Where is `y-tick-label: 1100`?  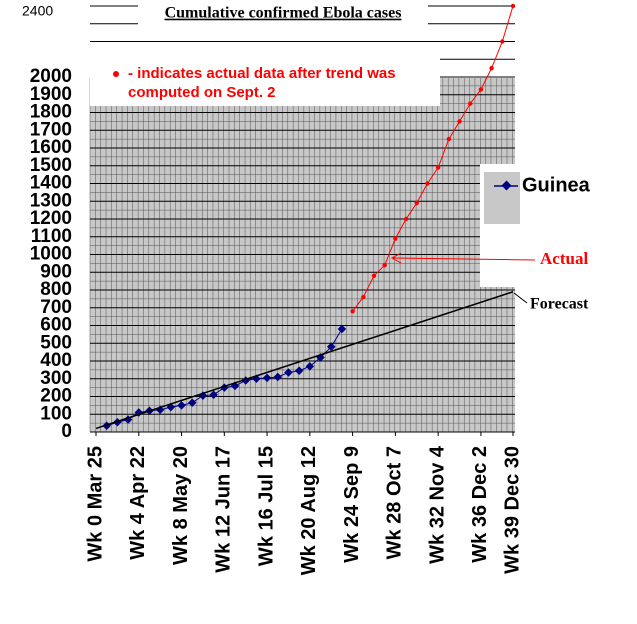 y-tick-label: 1100 is located at coordinates (51, 236).